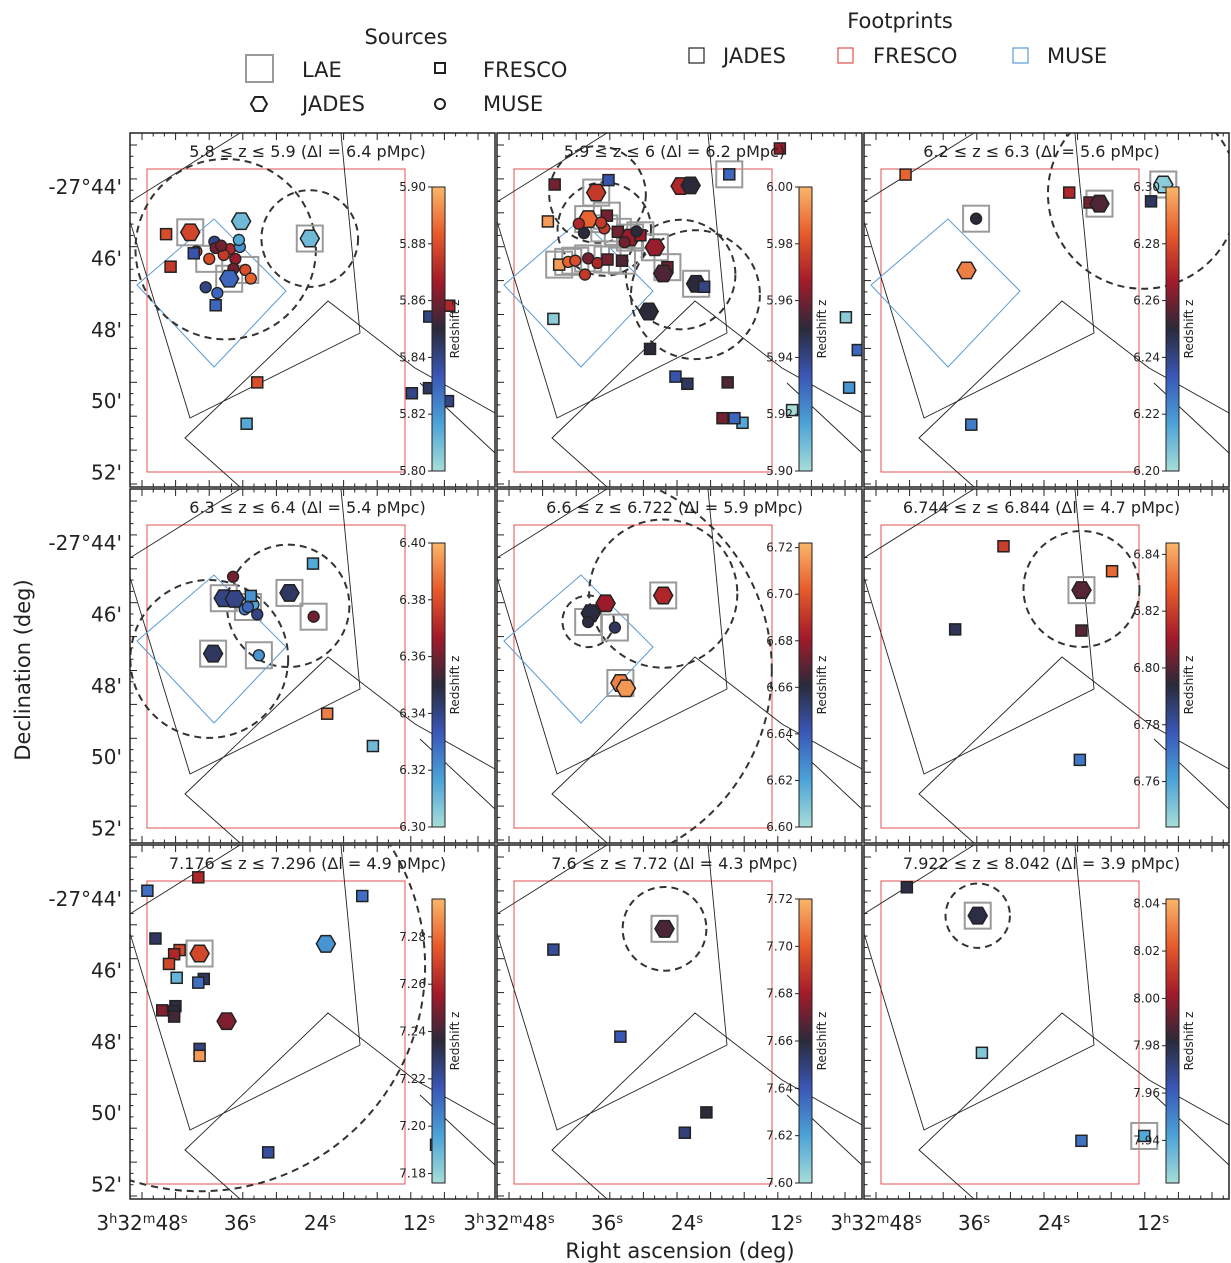 This screenshot has height=1263, width=1231. I want to click on colorbar-tick-label: 8.04, so click(1146, 904).